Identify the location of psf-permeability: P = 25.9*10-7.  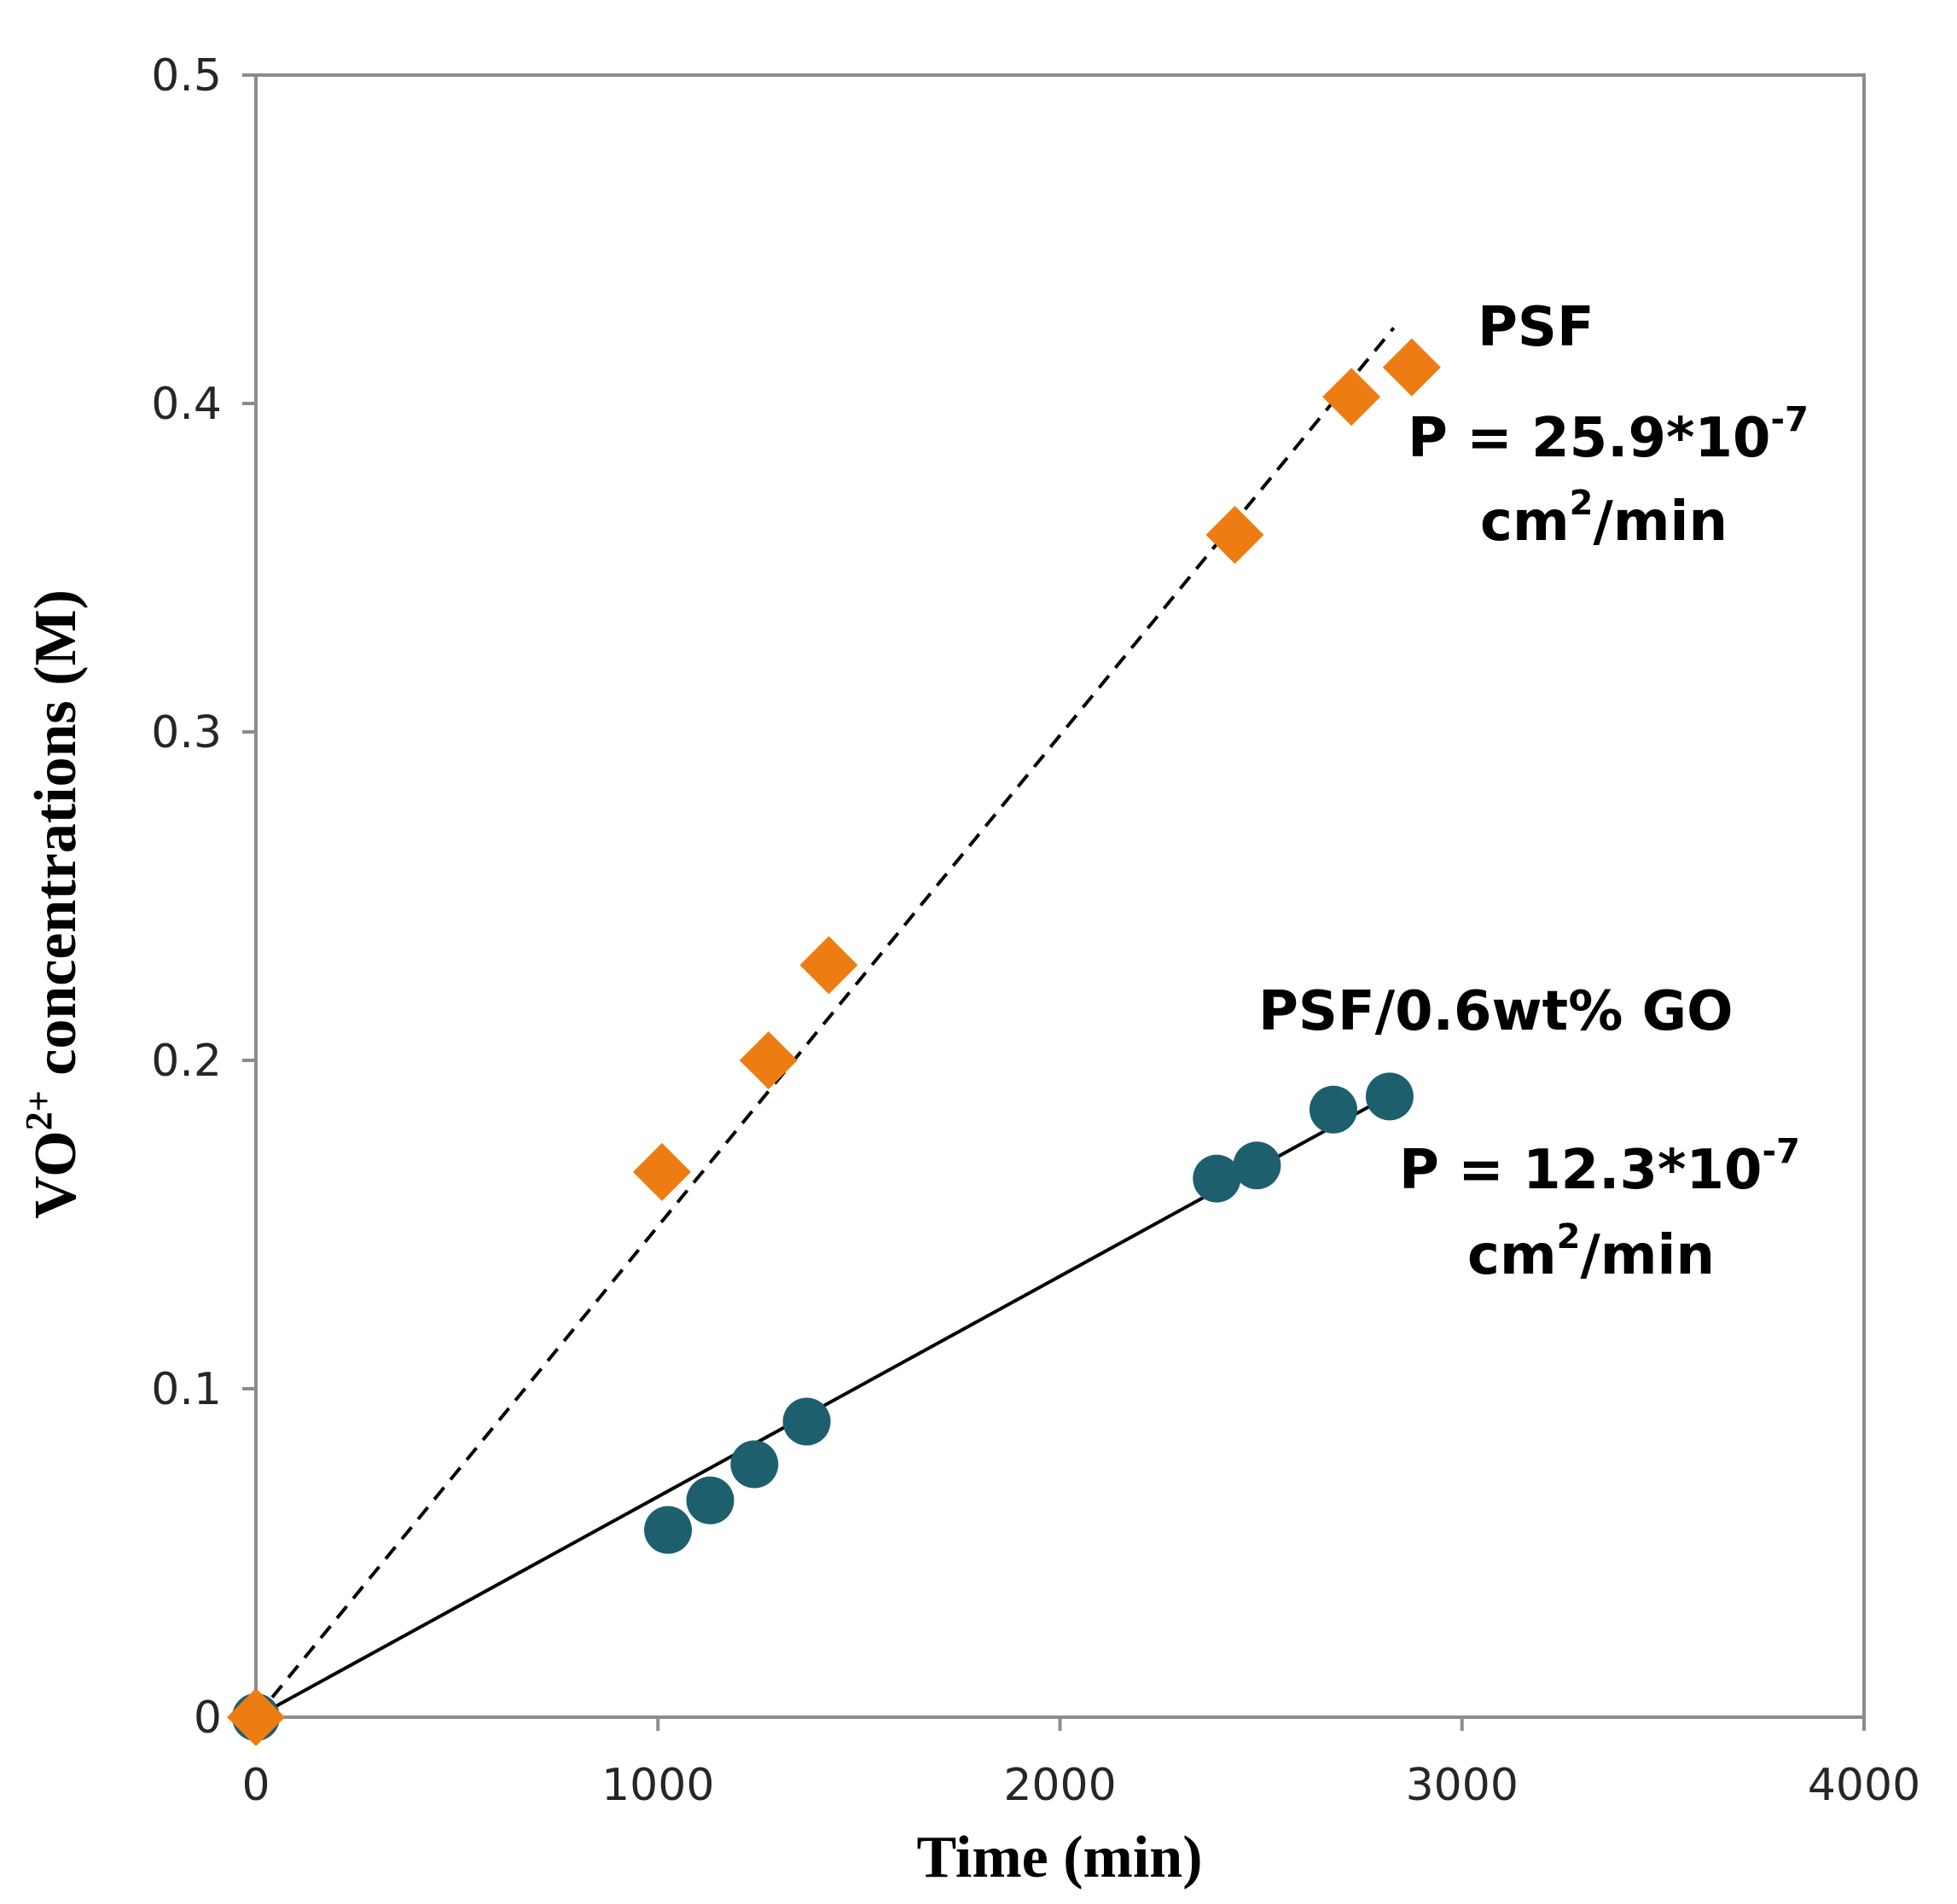
(1609, 435).